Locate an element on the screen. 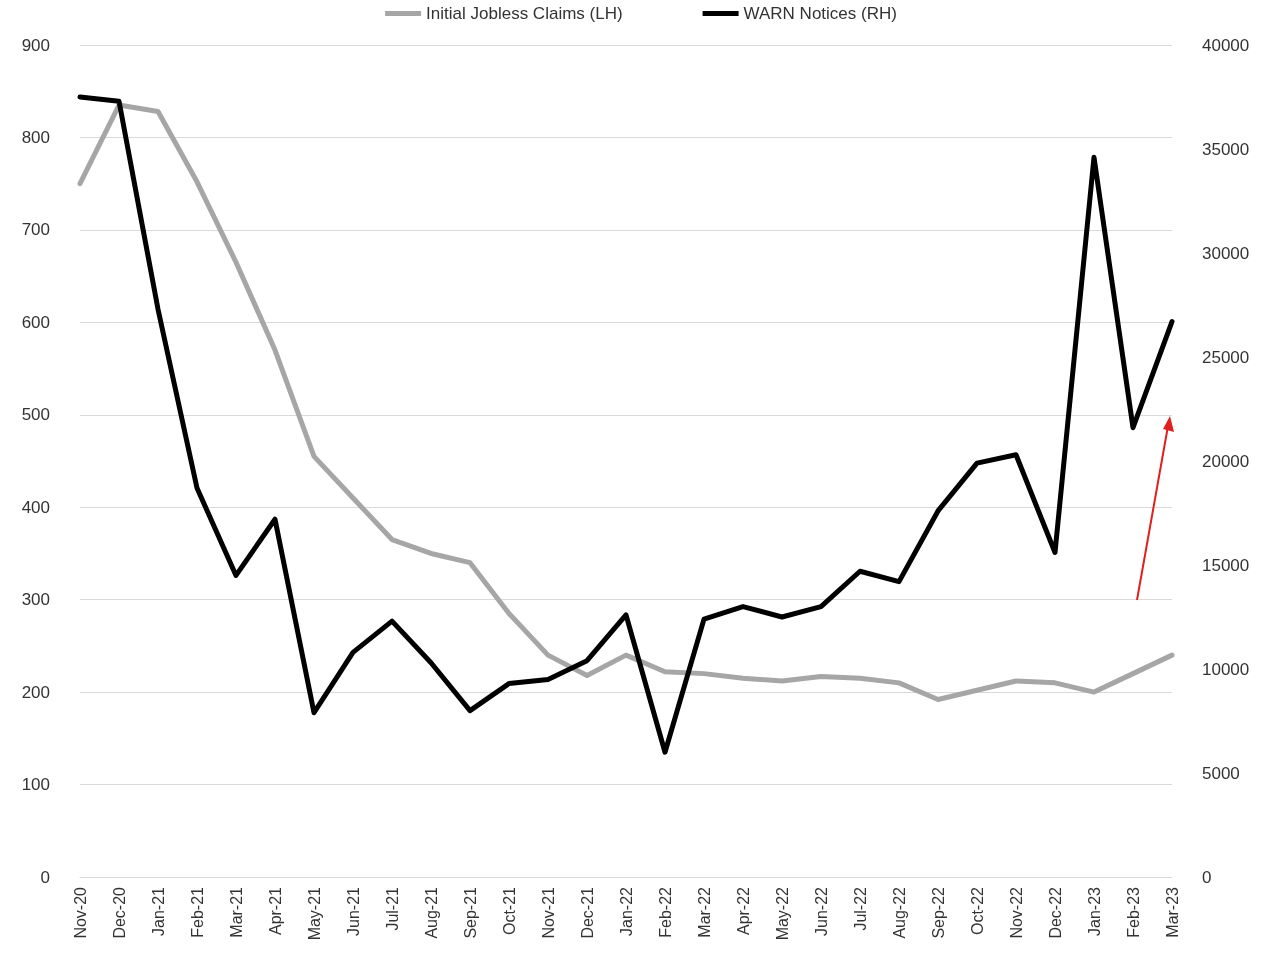  y2-tick-label: 40000 is located at coordinates (1226, 45).